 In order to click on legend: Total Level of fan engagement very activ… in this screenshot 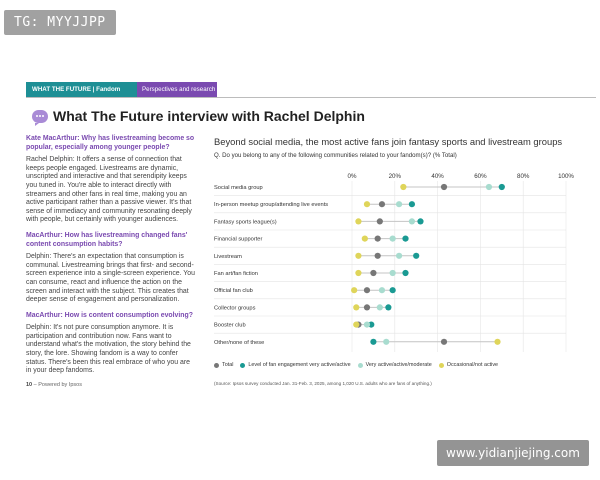, I will do `click(359, 365)`.